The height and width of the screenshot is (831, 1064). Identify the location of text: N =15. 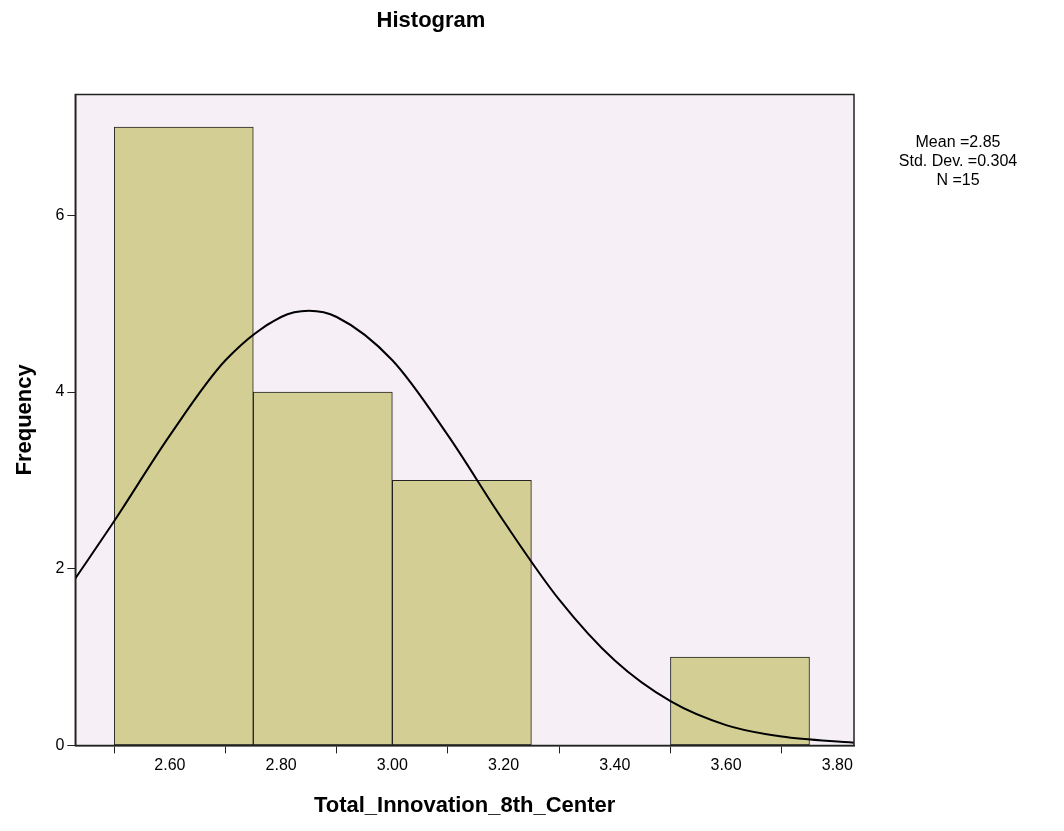
(958, 180).